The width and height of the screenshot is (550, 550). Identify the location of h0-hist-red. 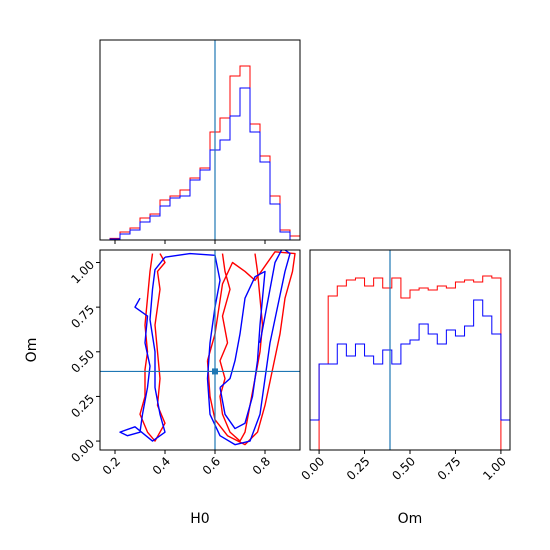
(200, 152).